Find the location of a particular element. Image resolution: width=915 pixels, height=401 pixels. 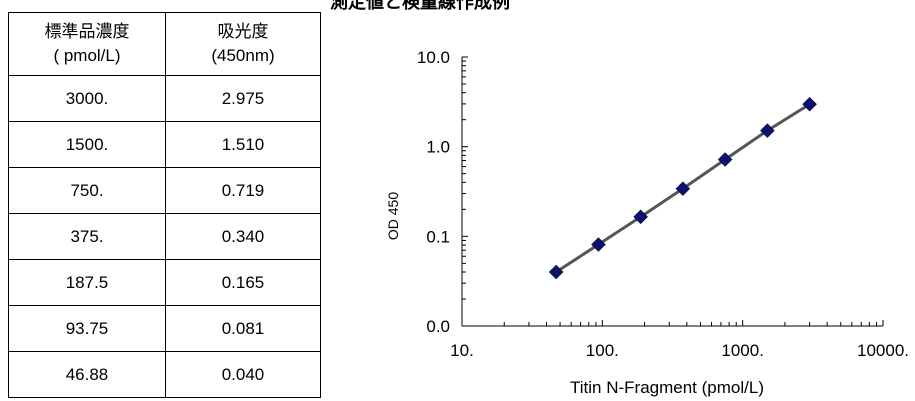

header-concentration-line2: ( pmol/L) is located at coordinates (87, 55).